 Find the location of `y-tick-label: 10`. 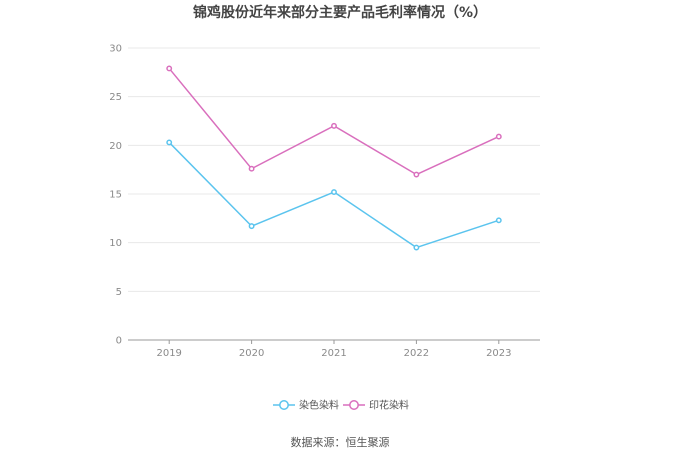

y-tick-label: 10 is located at coordinates (115, 243).